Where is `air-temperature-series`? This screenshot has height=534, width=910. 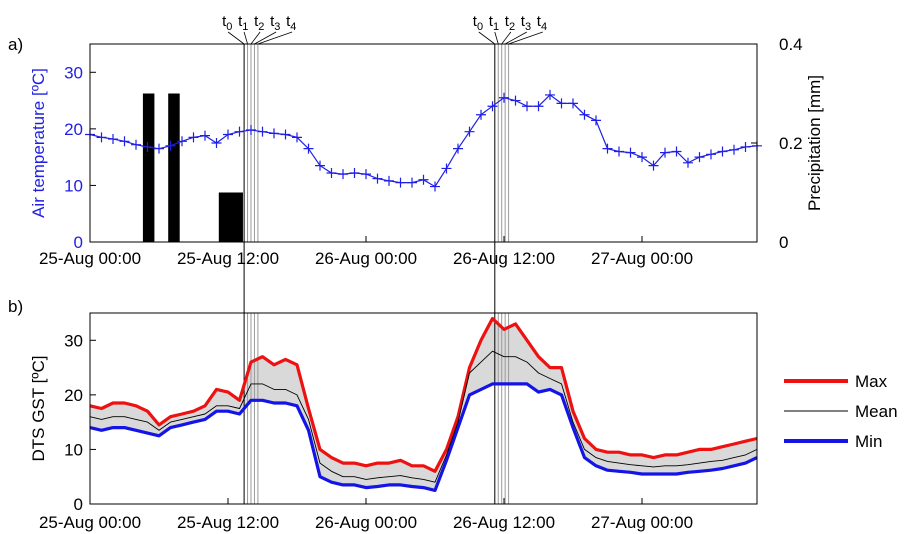 air-temperature-series is located at coordinates (423, 140).